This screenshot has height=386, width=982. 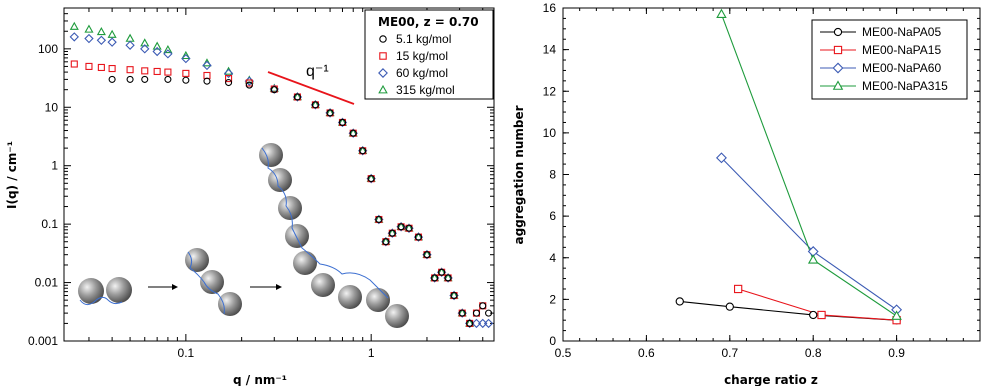 What do you see at coordinates (317, 71) in the screenshot?
I see `slope-annotation: q⁻¹` at bounding box center [317, 71].